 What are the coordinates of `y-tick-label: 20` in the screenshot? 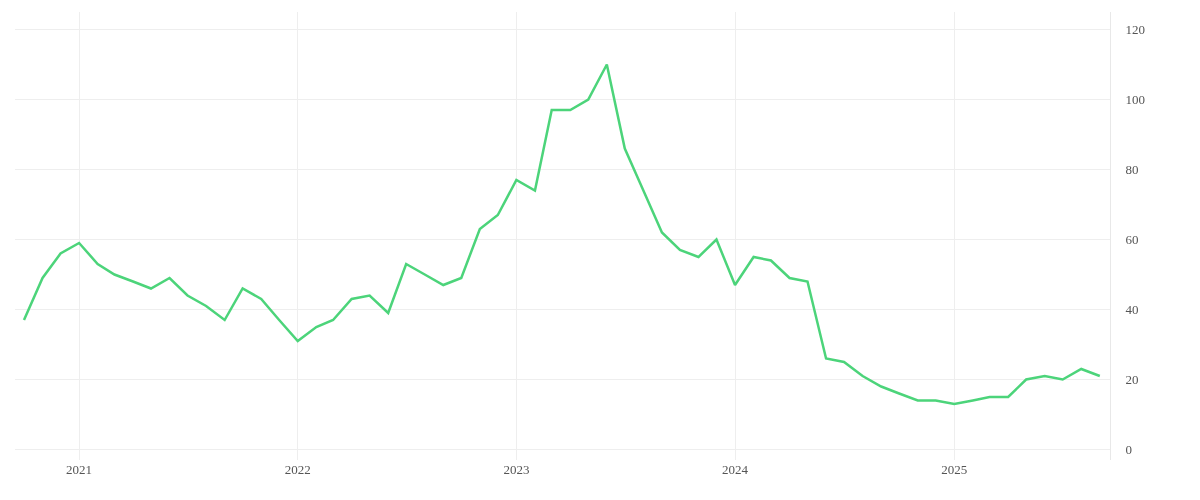 It's located at (1132, 380).